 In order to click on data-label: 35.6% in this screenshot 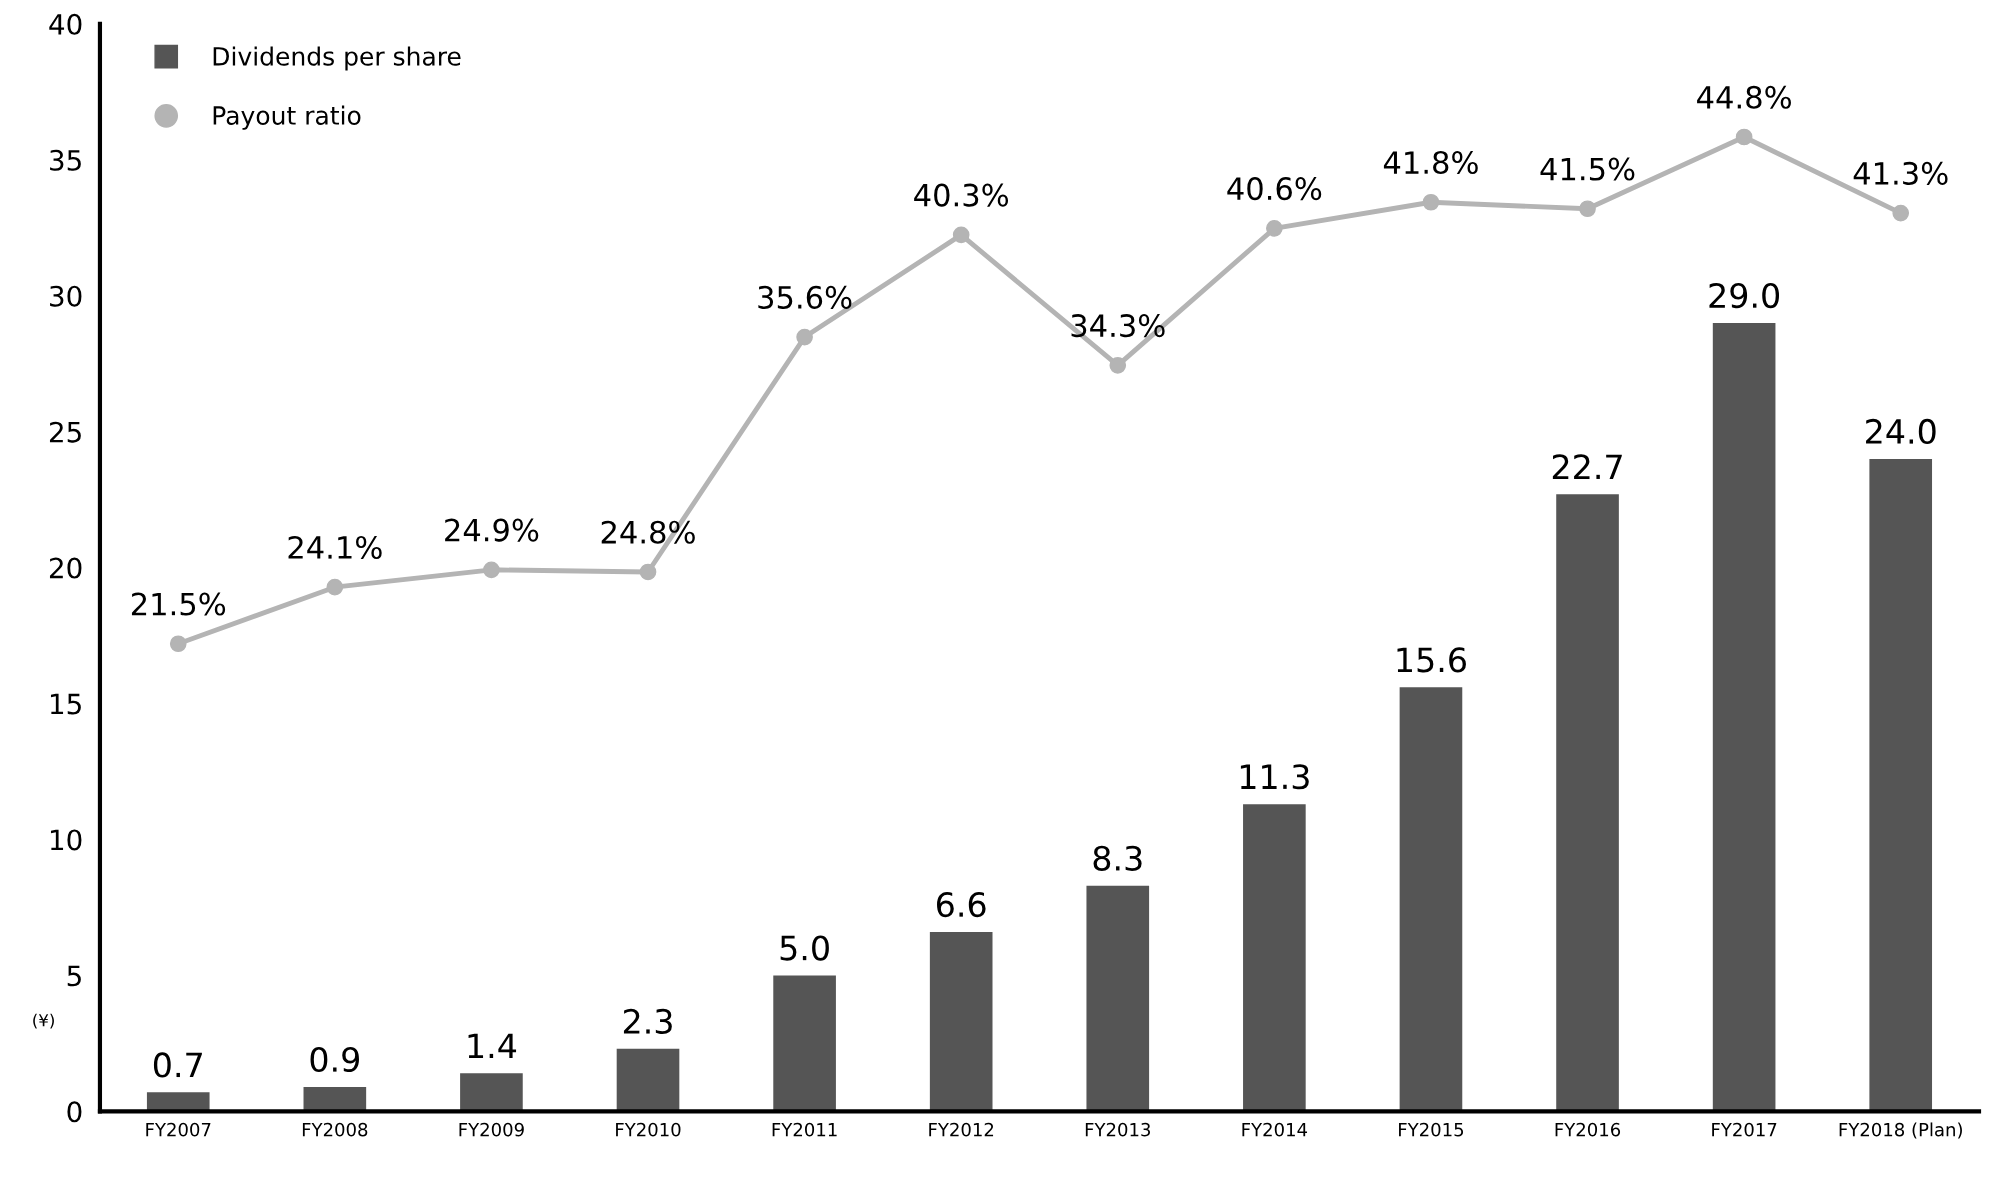, I will do `click(805, 297)`.